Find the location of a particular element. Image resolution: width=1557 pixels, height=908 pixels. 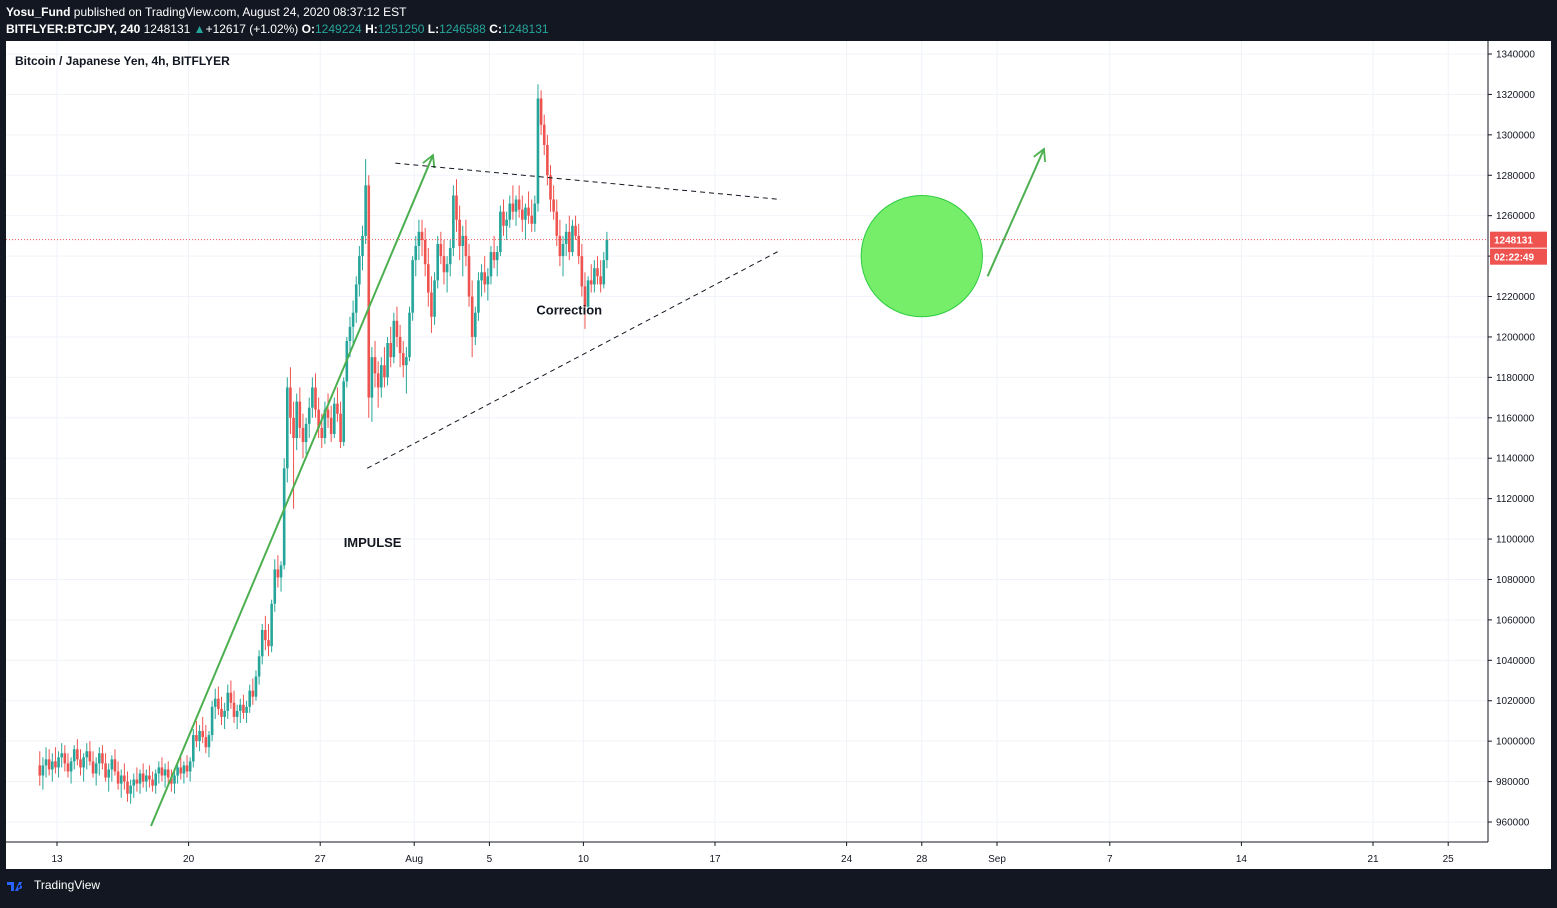

x-tick-label: 14 is located at coordinates (1242, 859).